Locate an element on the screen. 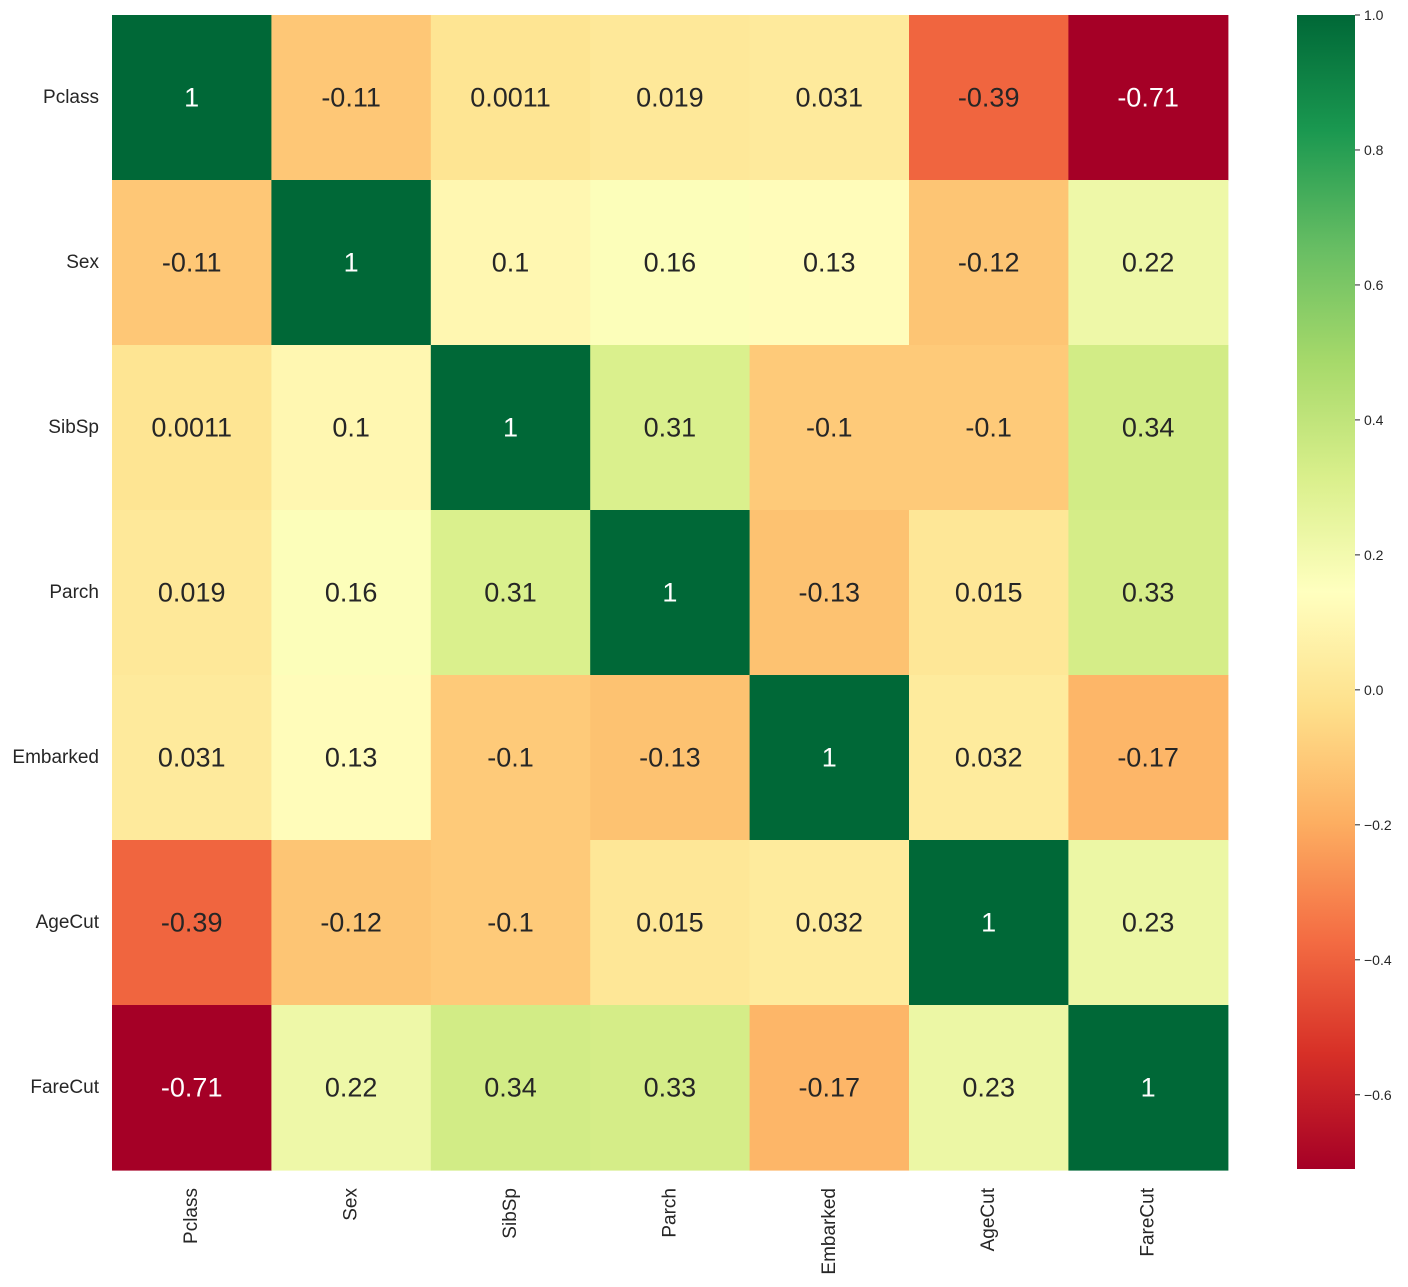 The width and height of the screenshot is (1408, 1287). cell-annotation-3-5: 0.015 is located at coordinates (989, 593).